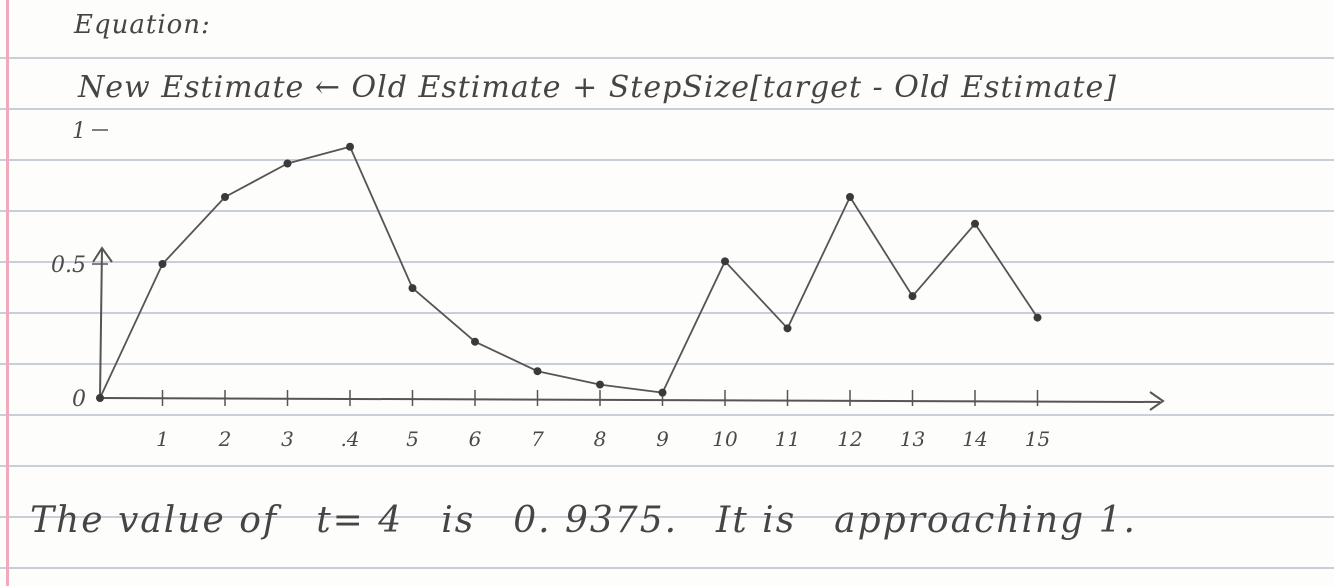 The height and width of the screenshot is (586, 1334). Describe the element at coordinates (102, 254) in the screenshot. I see `y-axis-arrow` at that location.